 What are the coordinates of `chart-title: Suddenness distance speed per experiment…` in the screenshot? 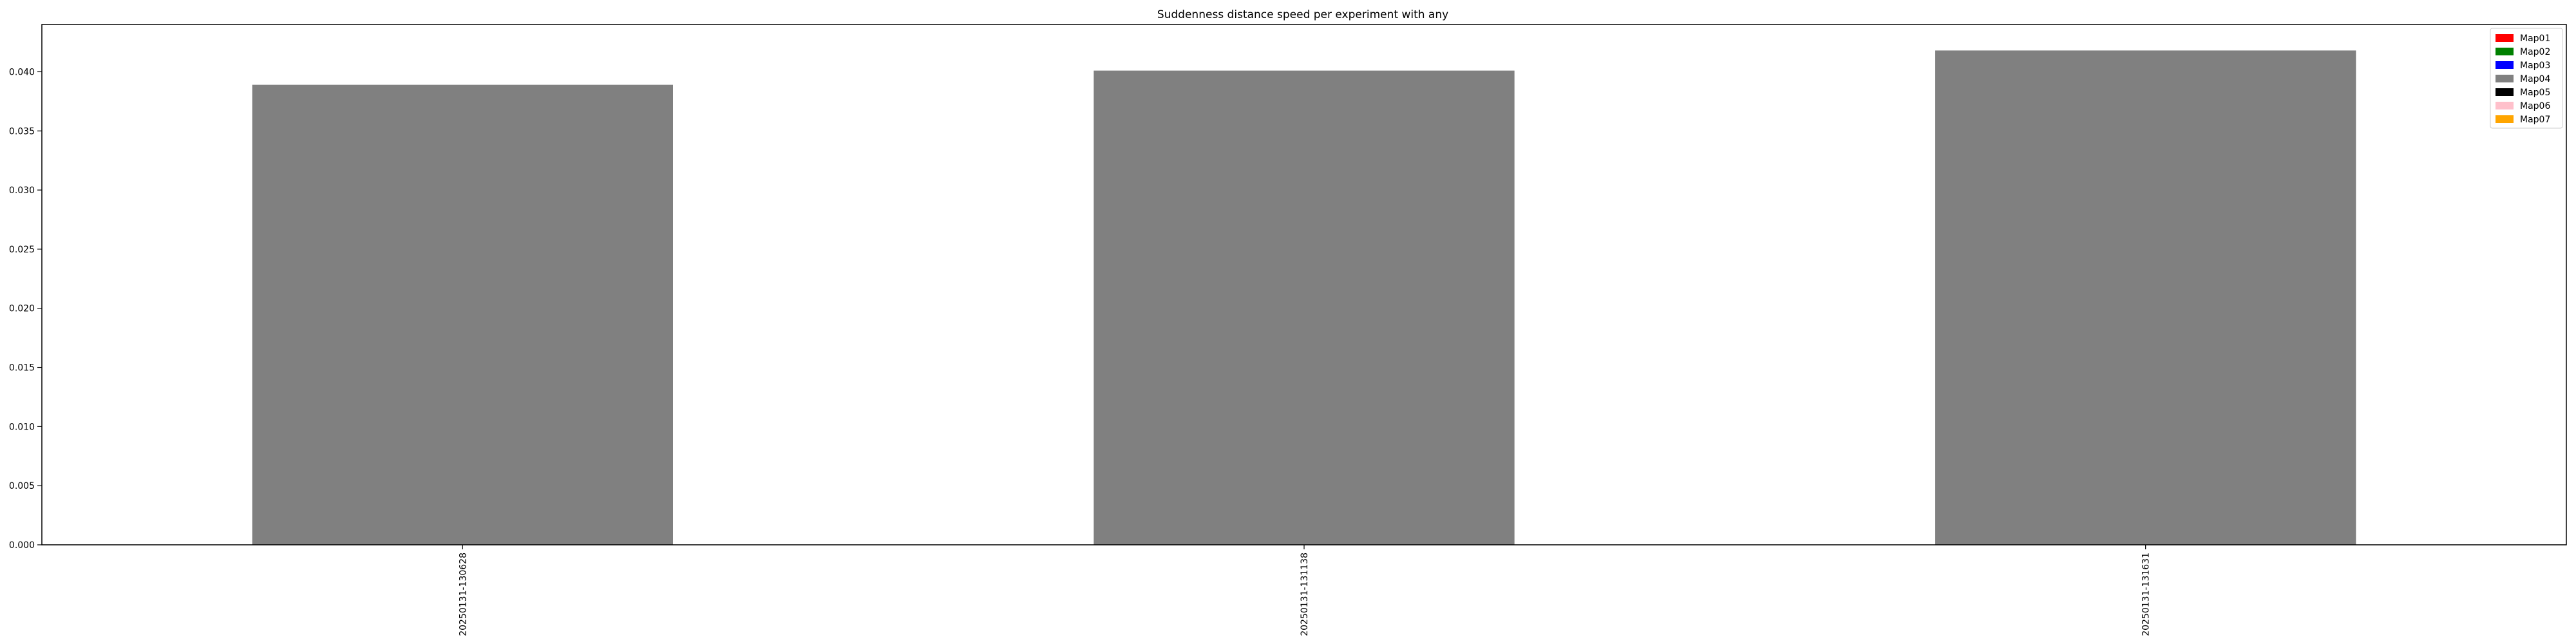 It's located at (1302, 14).